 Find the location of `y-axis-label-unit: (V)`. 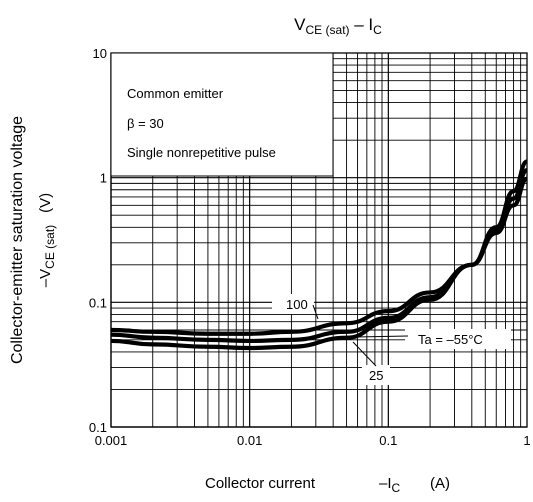

y-axis-label-unit: (V) is located at coordinates (45, 203).